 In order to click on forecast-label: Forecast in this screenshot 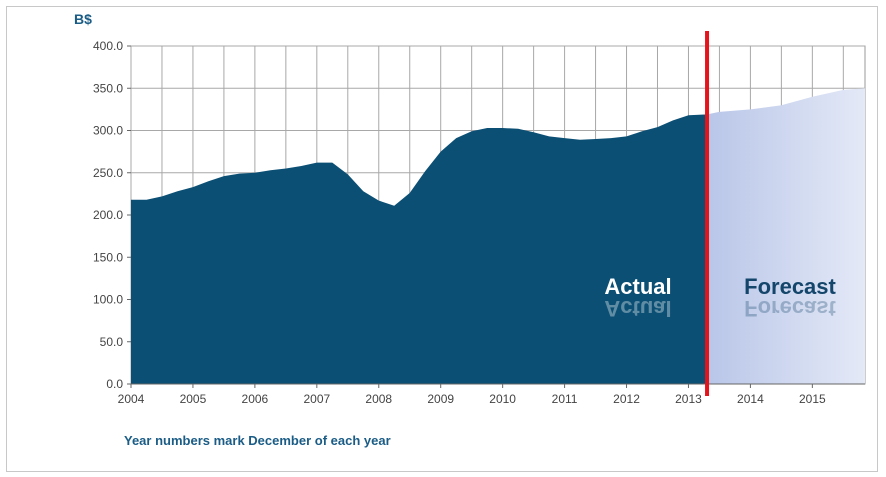, I will do `click(790, 286)`.